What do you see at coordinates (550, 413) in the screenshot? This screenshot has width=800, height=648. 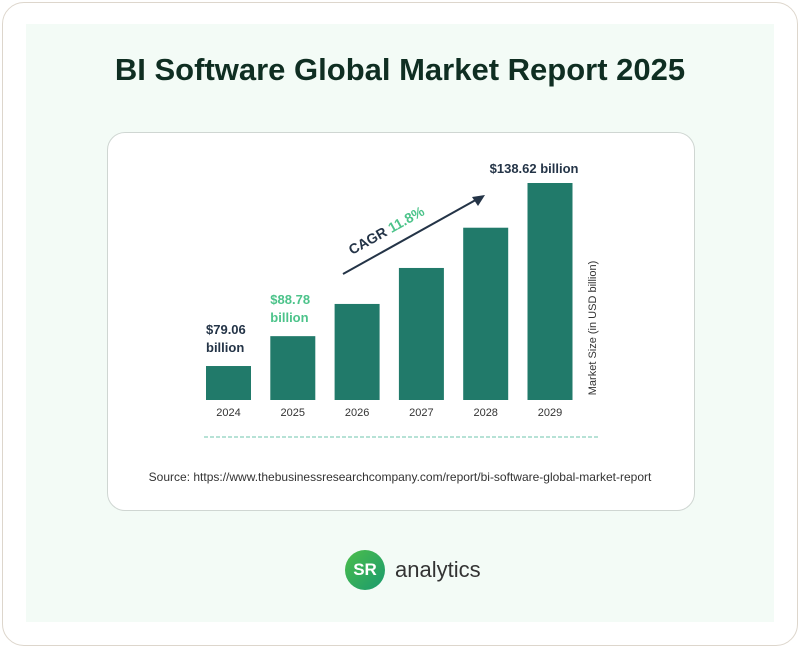 I see `x-tick-label: 2029` at bounding box center [550, 413].